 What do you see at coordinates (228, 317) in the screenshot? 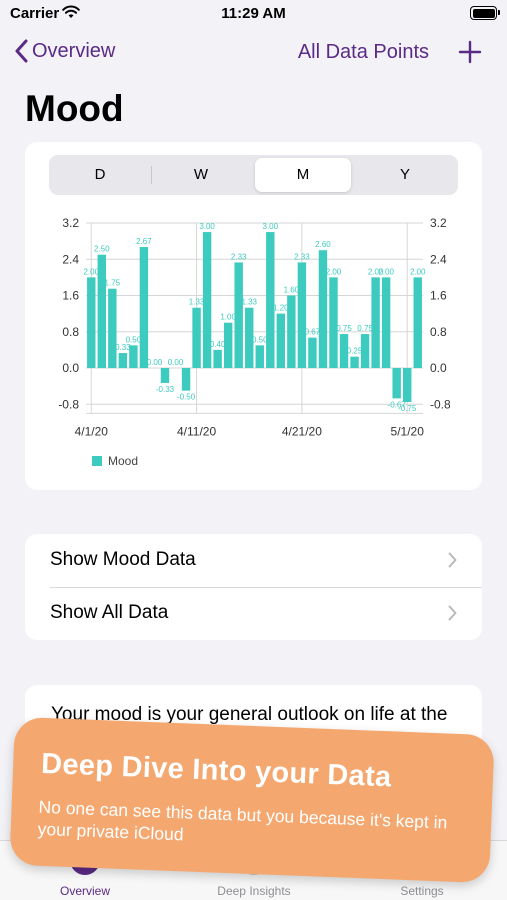
I see `bar-value-label: 1.00` at bounding box center [228, 317].